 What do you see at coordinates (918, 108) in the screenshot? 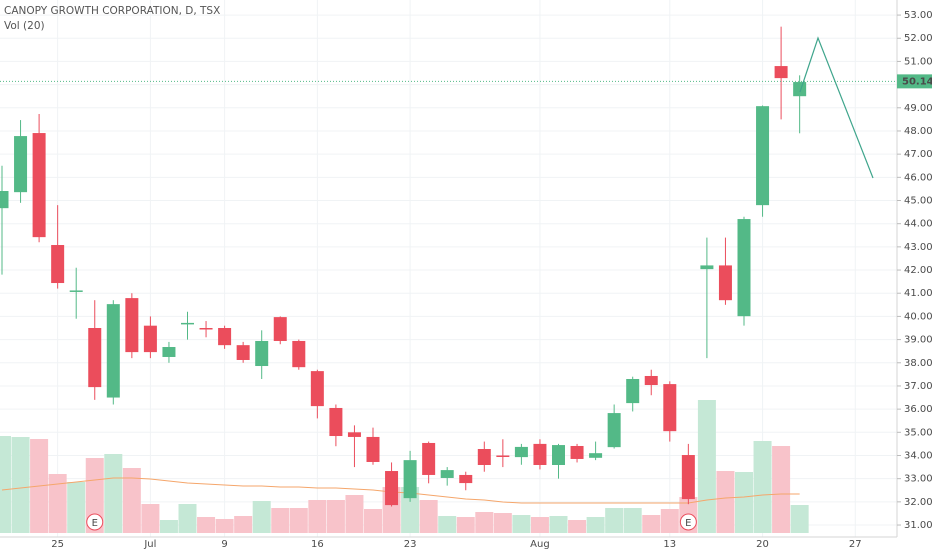
I see `y-tick-label: 49.00` at bounding box center [918, 108].